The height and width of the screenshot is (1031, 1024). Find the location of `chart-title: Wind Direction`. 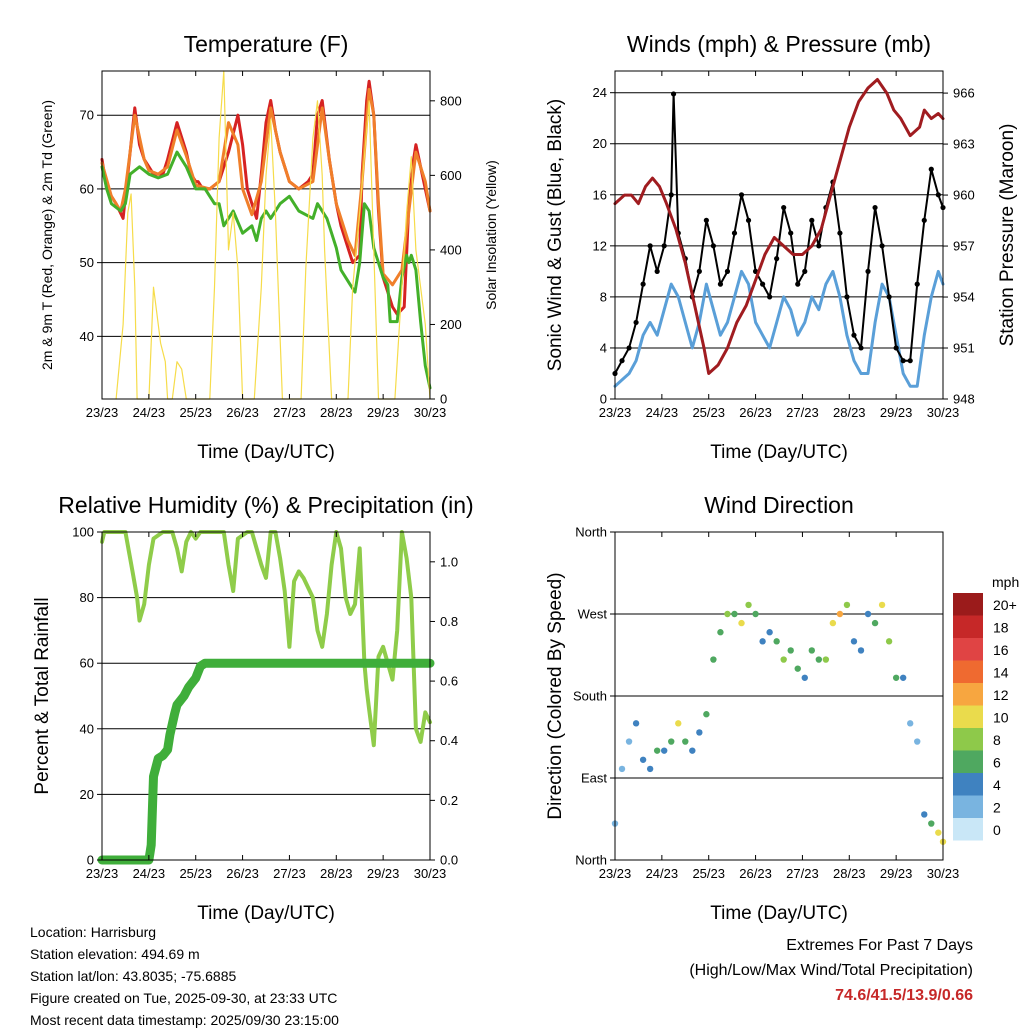

chart-title: Wind Direction is located at coordinates (779, 505).